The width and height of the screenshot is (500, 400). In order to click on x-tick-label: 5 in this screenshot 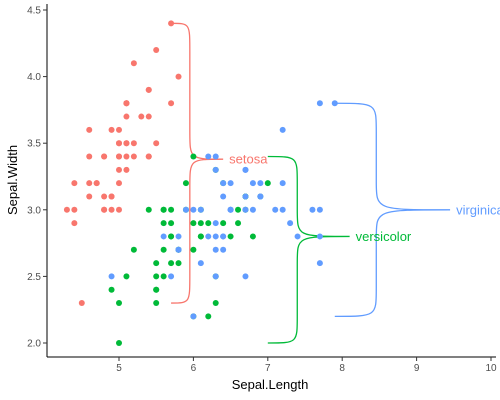, I will do `click(119, 368)`.